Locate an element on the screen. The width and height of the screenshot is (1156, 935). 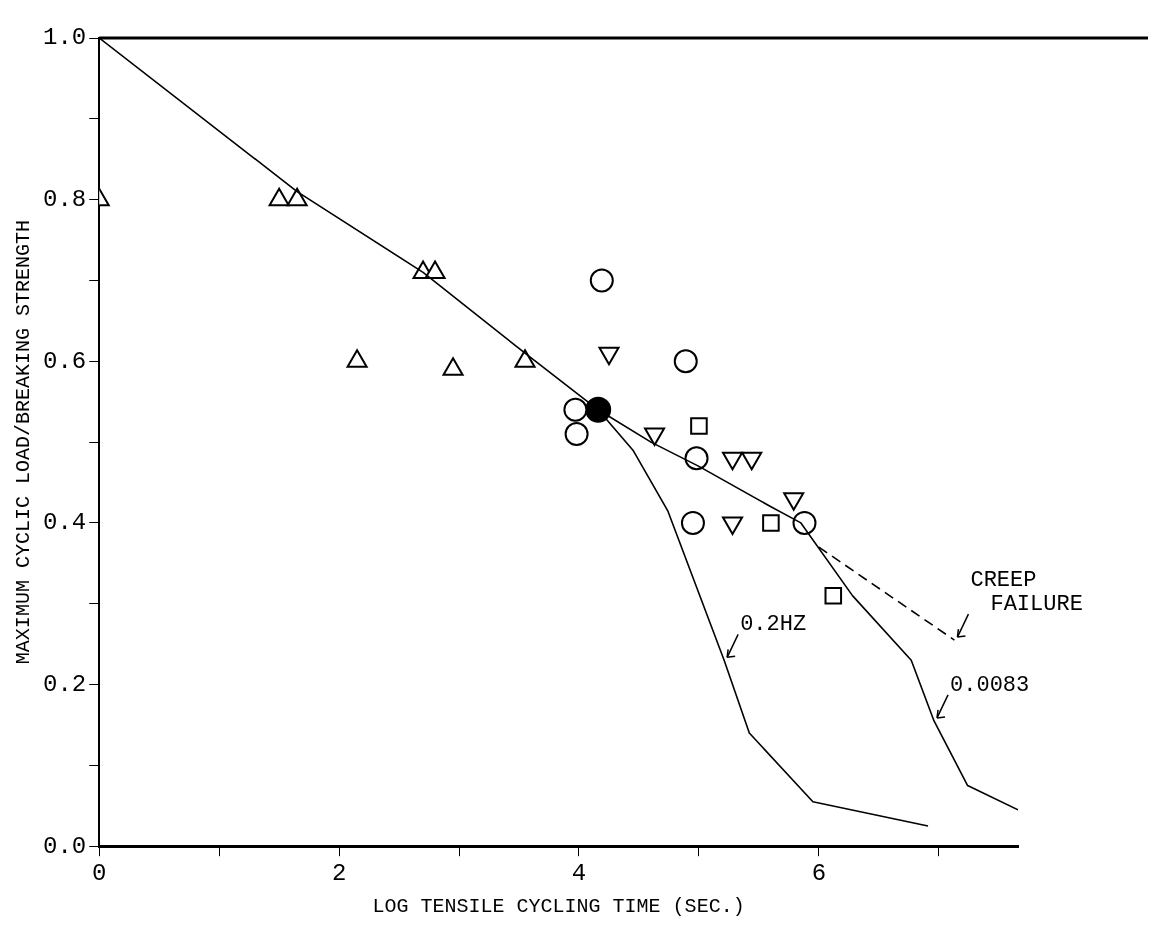
x-axis-title: LOG TENSILE CYCLING TIME (SEC.) is located at coordinates (558, 907).